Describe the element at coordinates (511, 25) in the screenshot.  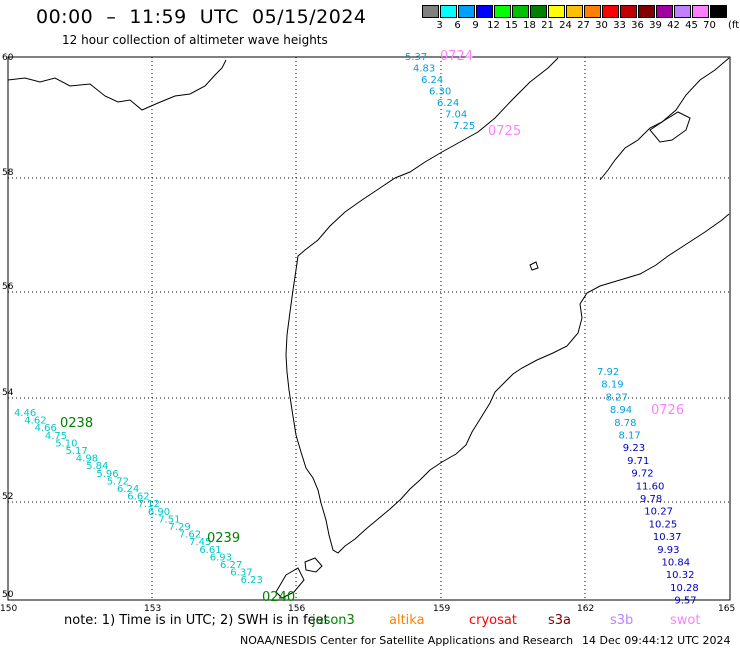
I see `legend-label: 15` at that location.